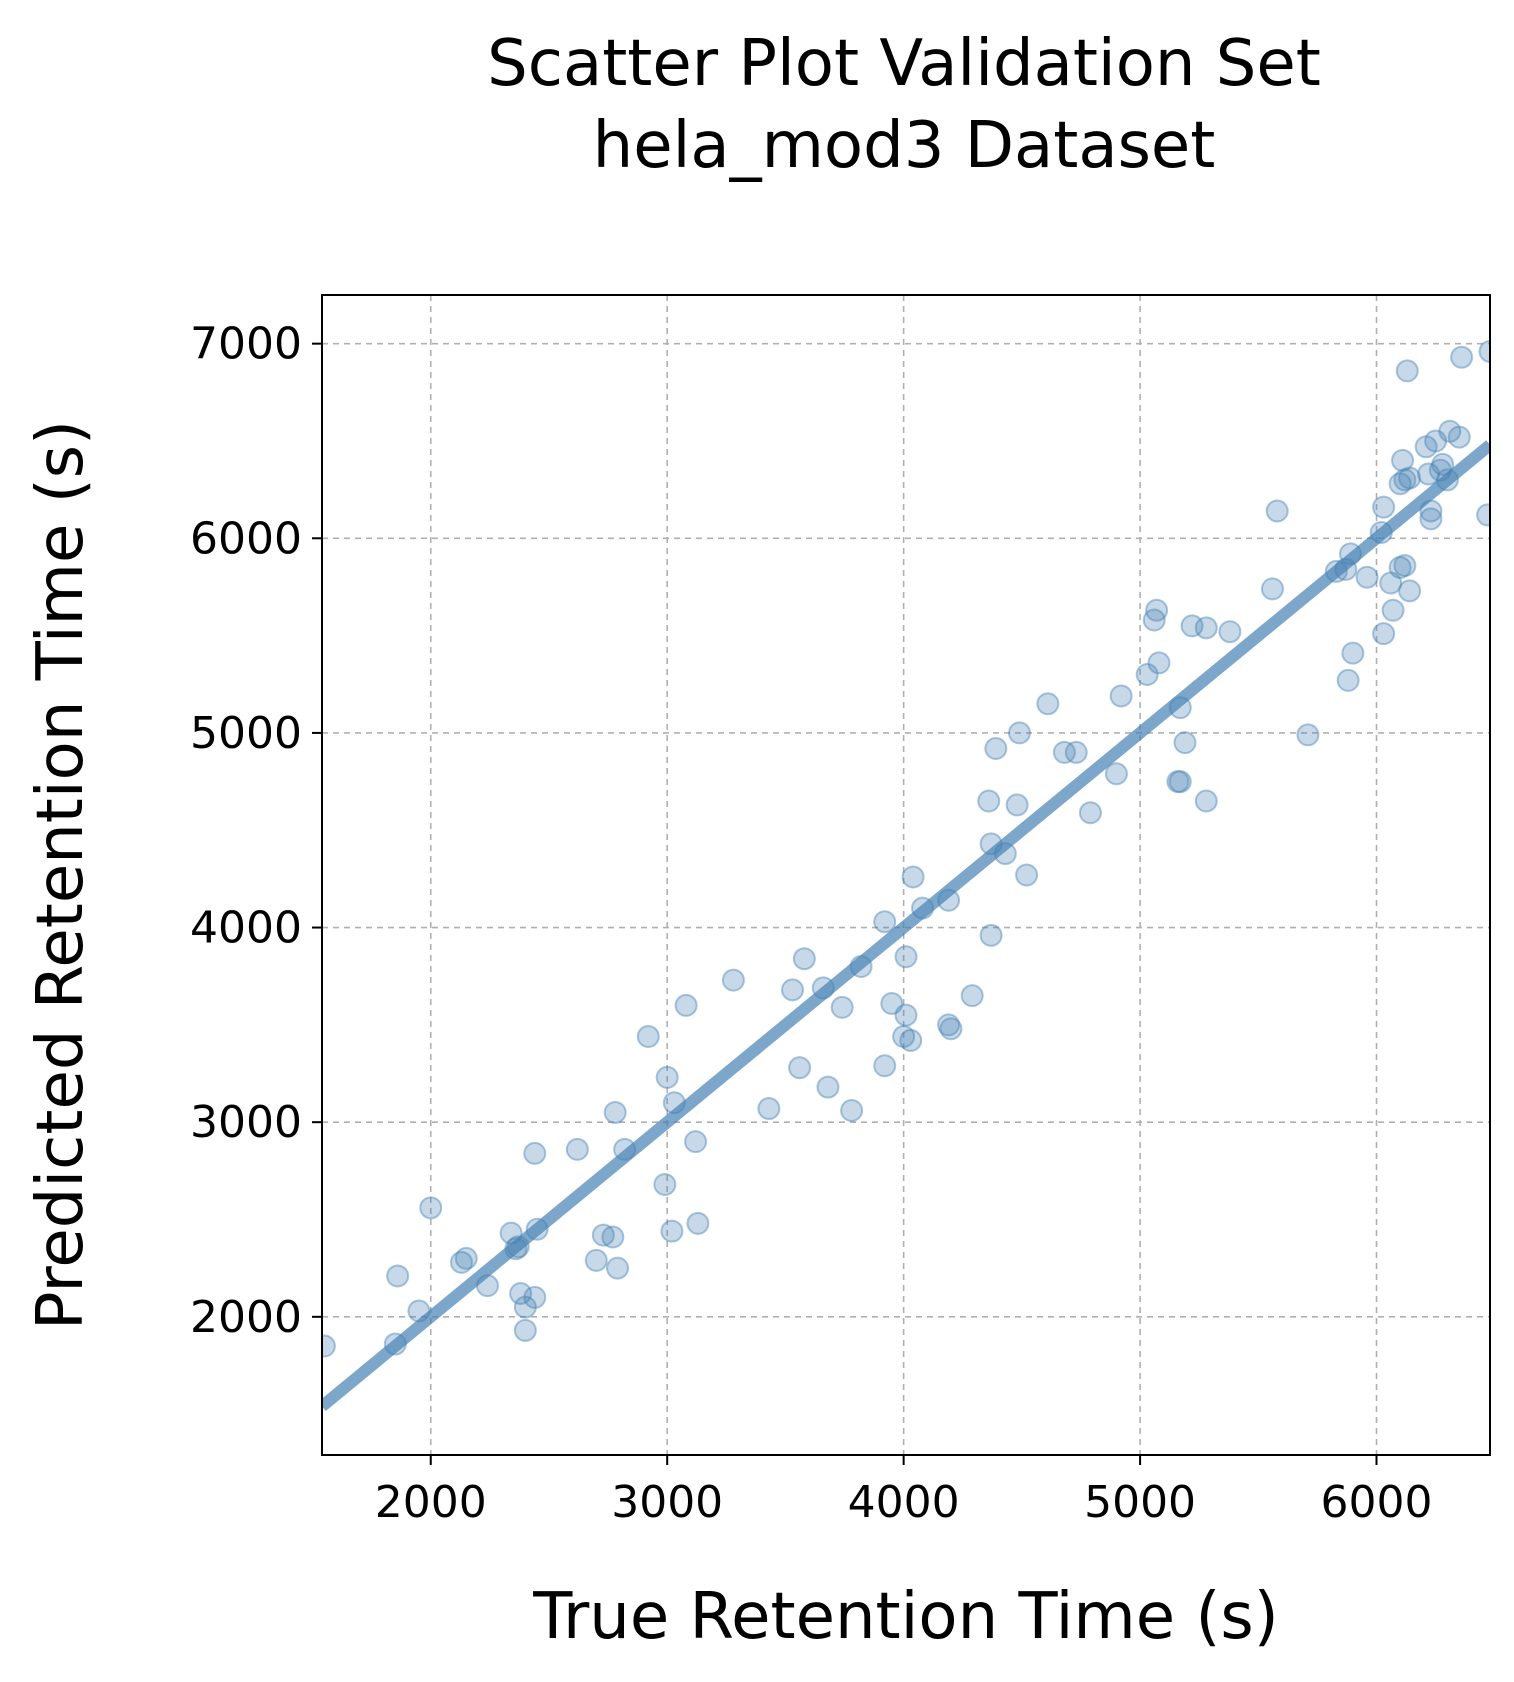 The height and width of the screenshot is (1682, 1514). Describe the element at coordinates (667, 1502) in the screenshot. I see `x-tick-label: 3000` at that location.